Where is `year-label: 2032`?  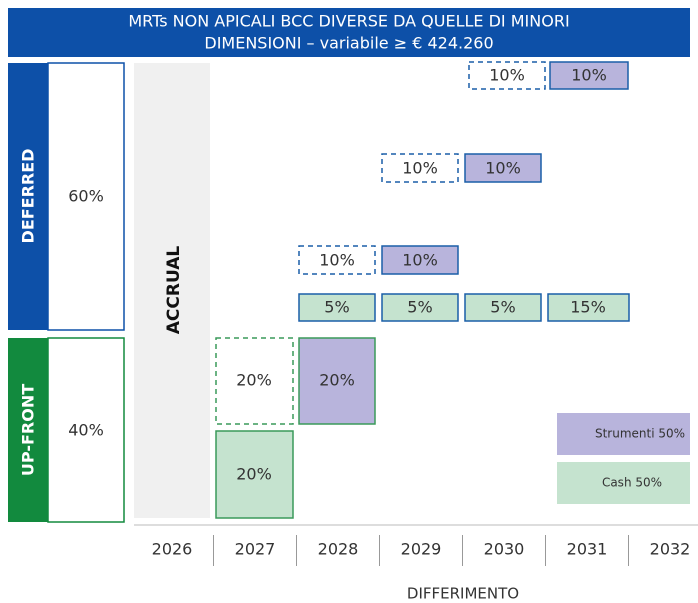
year-label: 2032 is located at coordinates (670, 549).